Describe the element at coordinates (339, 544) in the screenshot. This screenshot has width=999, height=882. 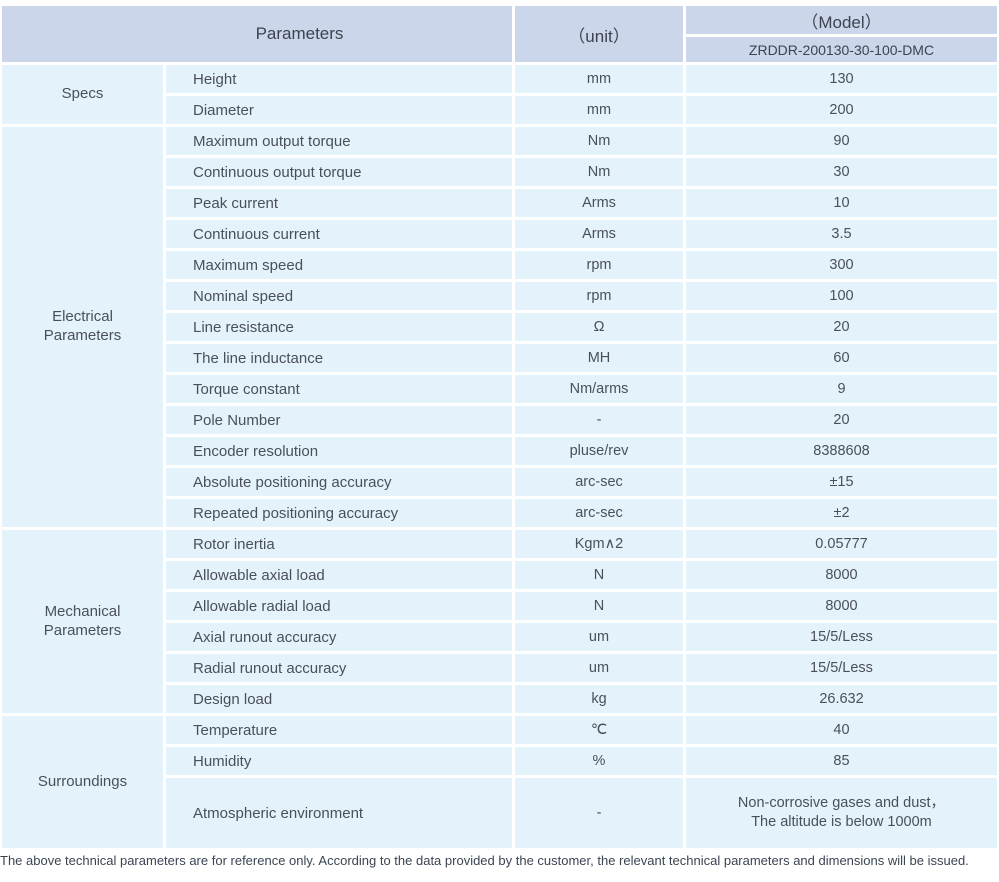
I see `param-name: Rotor inertia` at that location.